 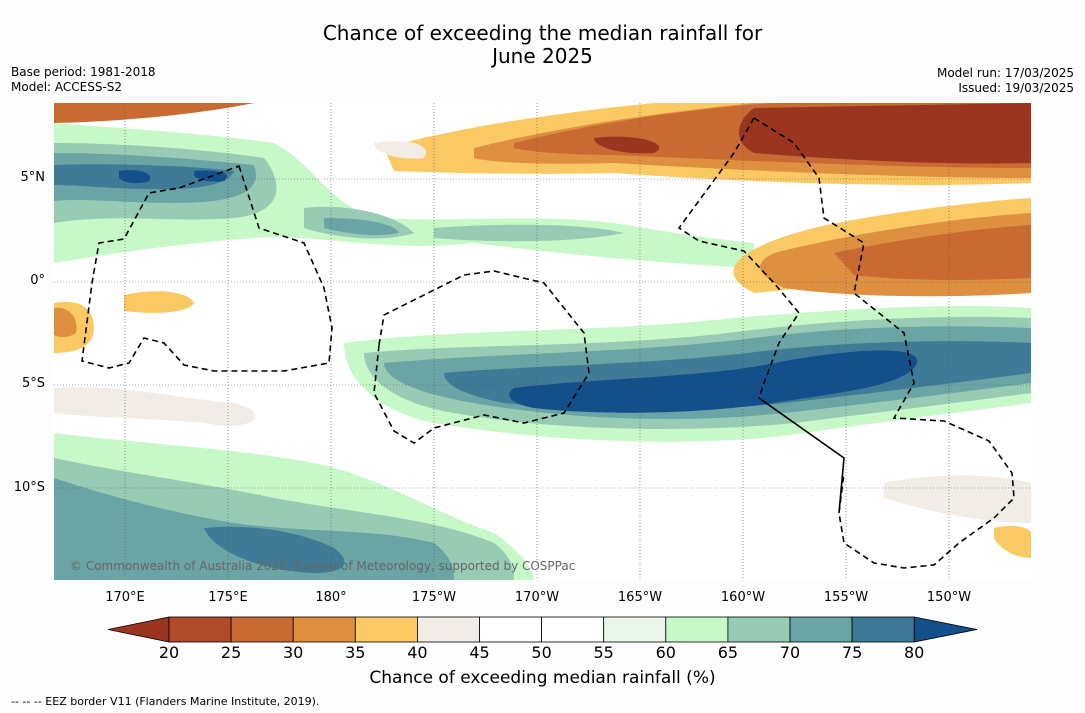 What do you see at coordinates (139, 629) in the screenshot?
I see `colorbar-extend-low` at bounding box center [139, 629].